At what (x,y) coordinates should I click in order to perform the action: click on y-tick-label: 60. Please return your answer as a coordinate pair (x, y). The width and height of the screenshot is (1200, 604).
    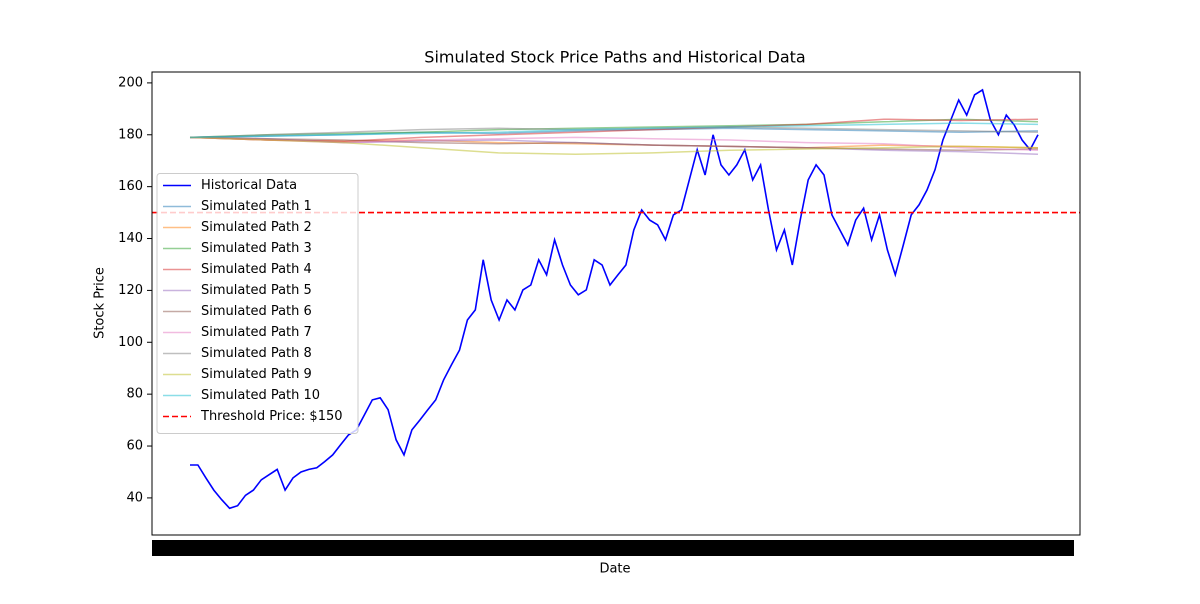
    Looking at the image, I should click on (134, 446).